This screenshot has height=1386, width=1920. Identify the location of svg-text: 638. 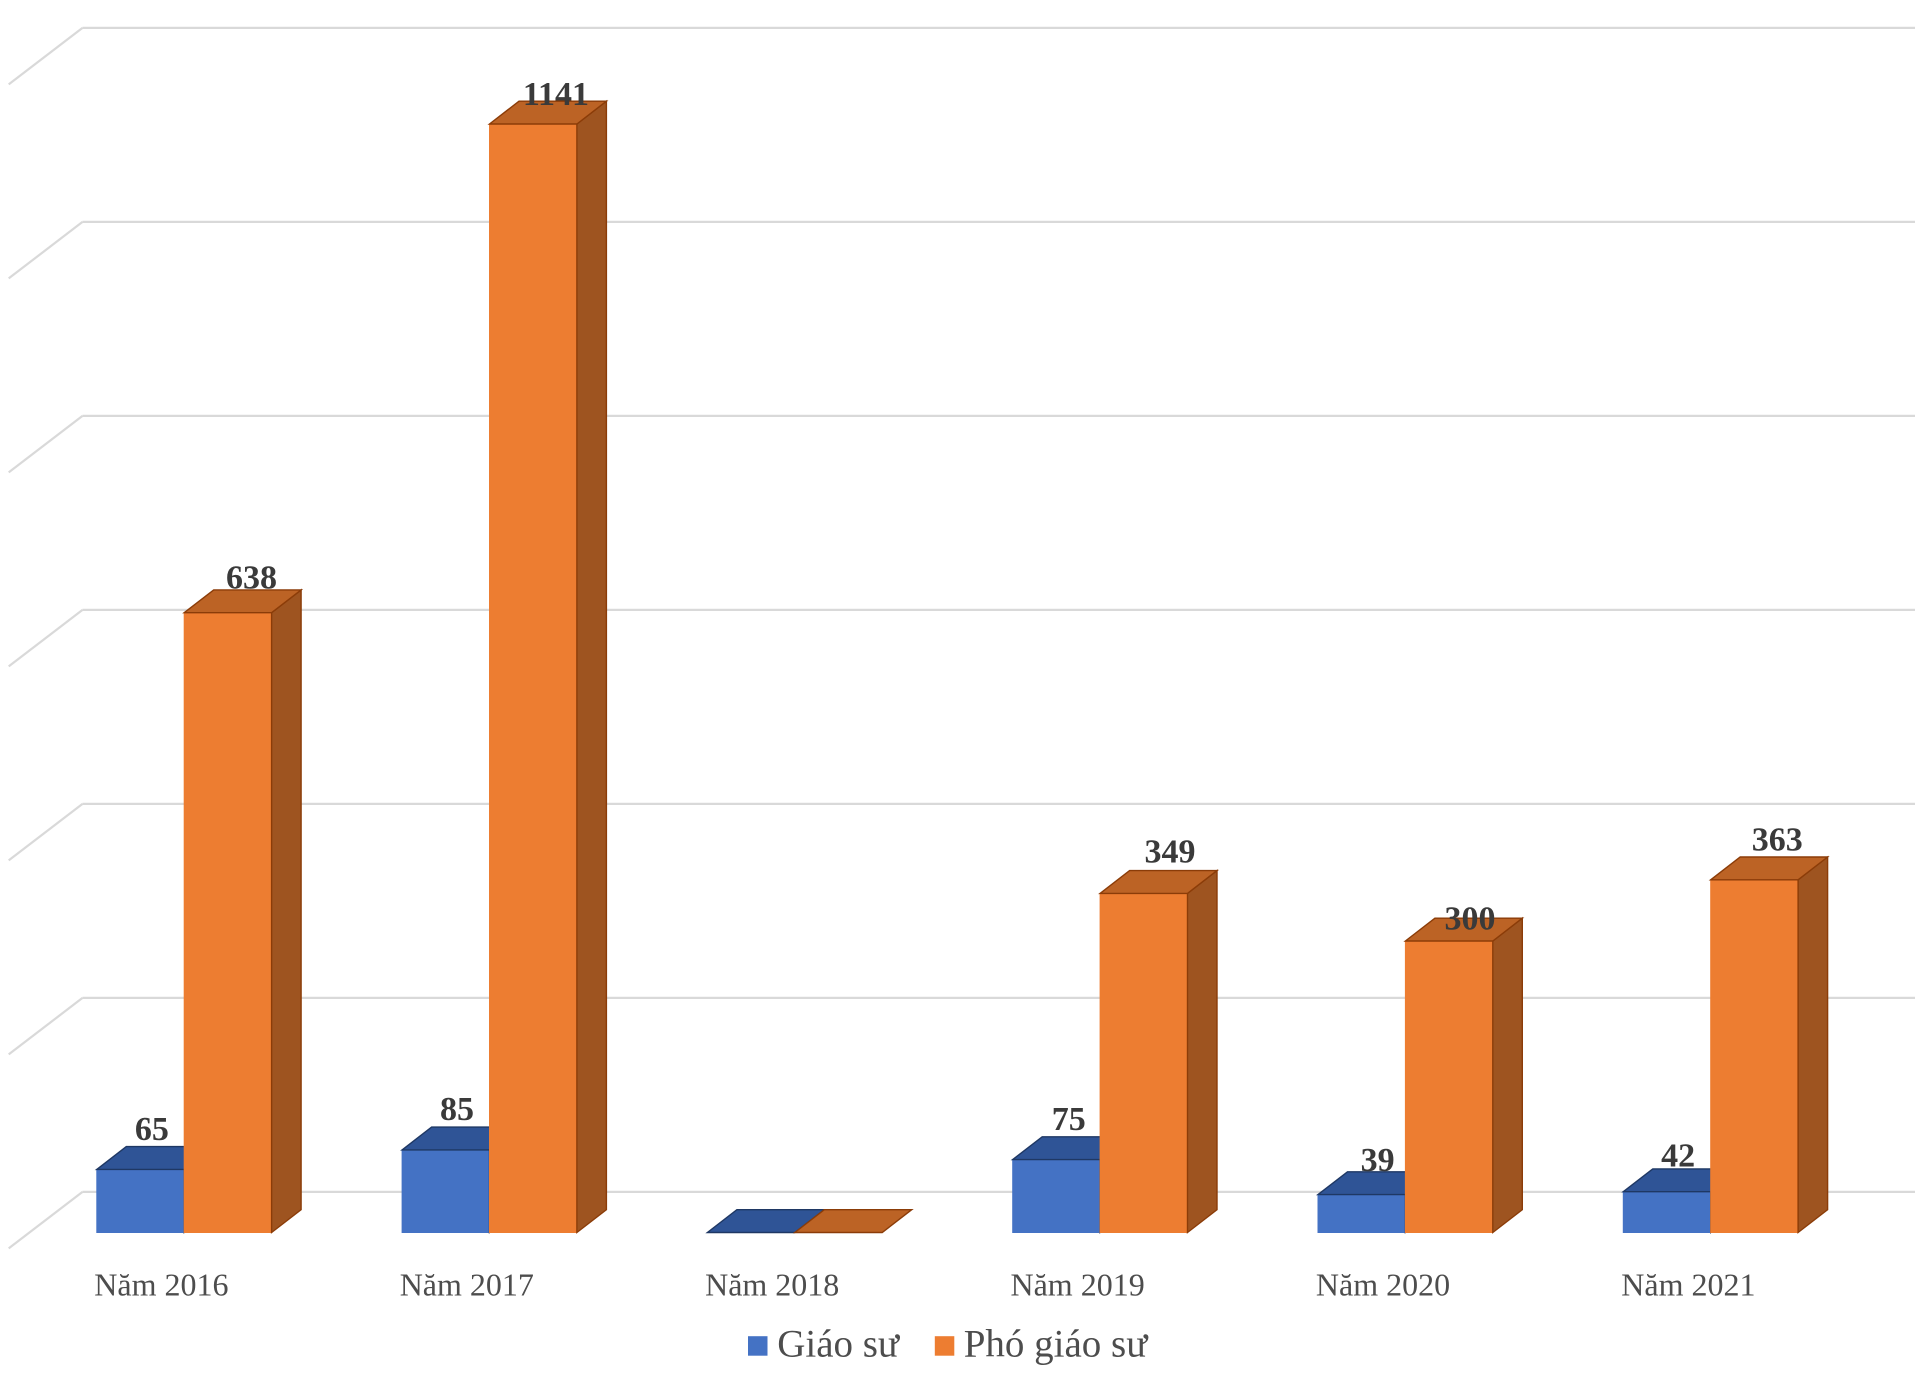
(251, 578).